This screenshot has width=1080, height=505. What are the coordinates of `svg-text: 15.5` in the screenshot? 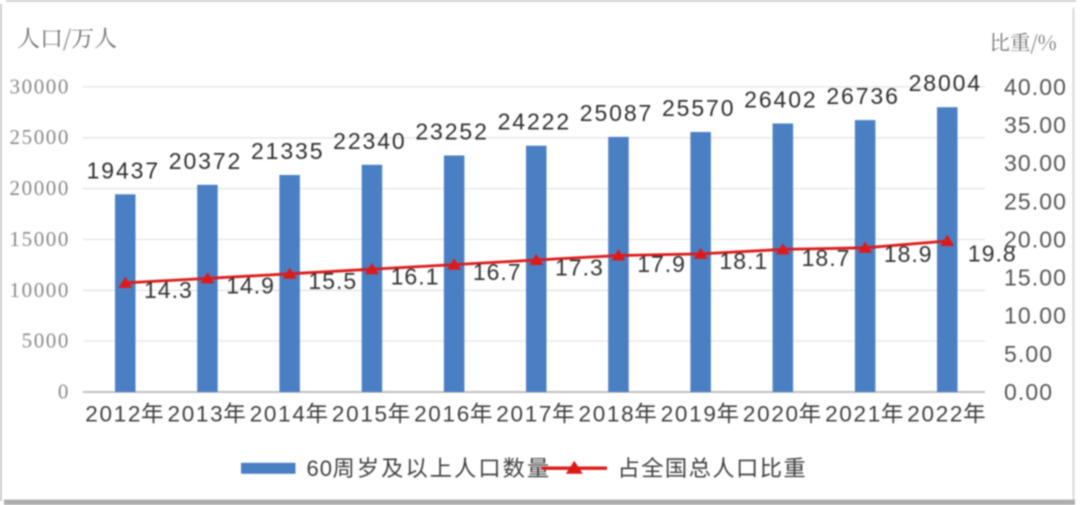 It's located at (332, 281).